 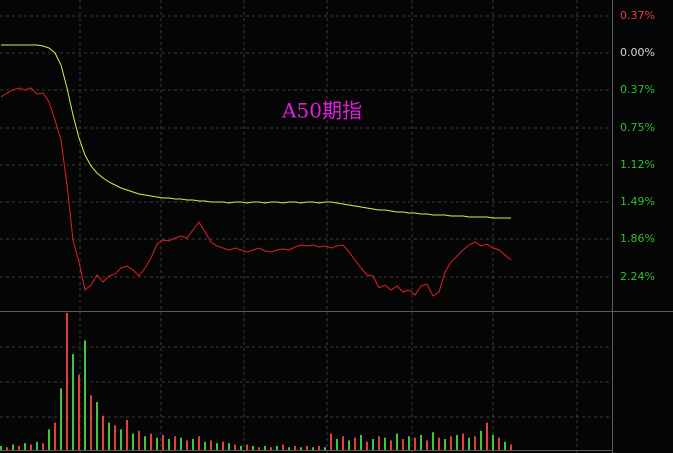 What do you see at coordinates (637, 164) in the screenshot?
I see `y-tick-label: 1.12%` at bounding box center [637, 164].